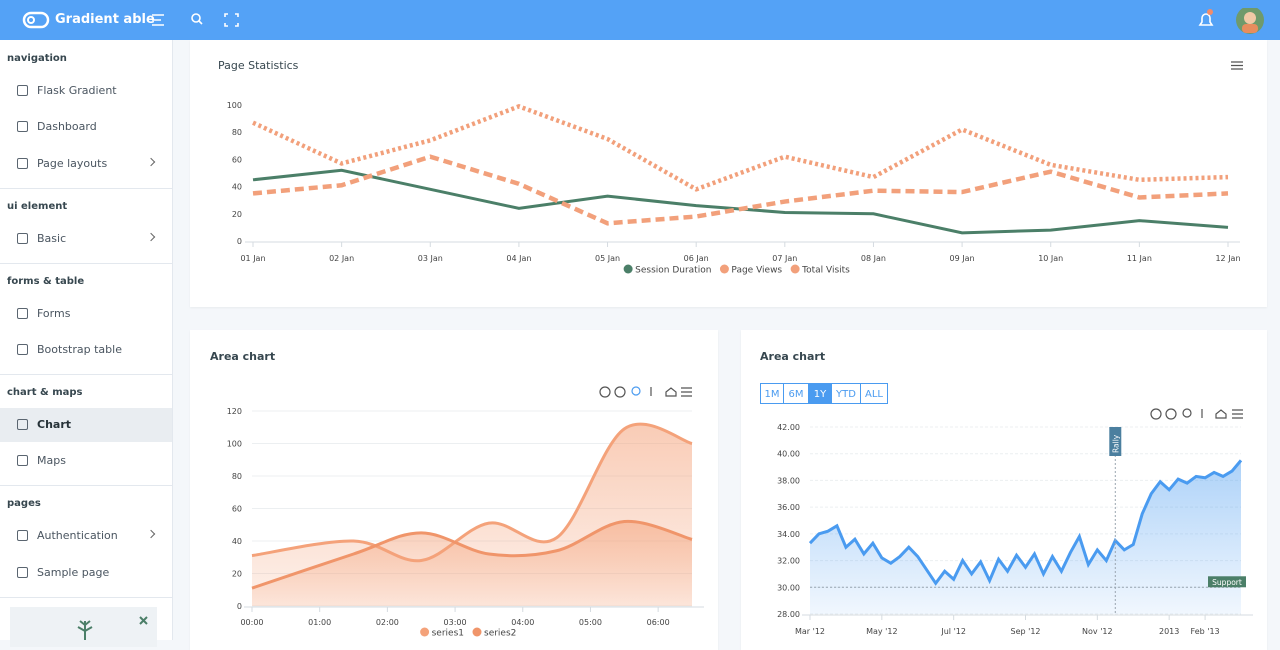  What do you see at coordinates (234, 411) in the screenshot?
I see `y-tick-label: 120` at bounding box center [234, 411].